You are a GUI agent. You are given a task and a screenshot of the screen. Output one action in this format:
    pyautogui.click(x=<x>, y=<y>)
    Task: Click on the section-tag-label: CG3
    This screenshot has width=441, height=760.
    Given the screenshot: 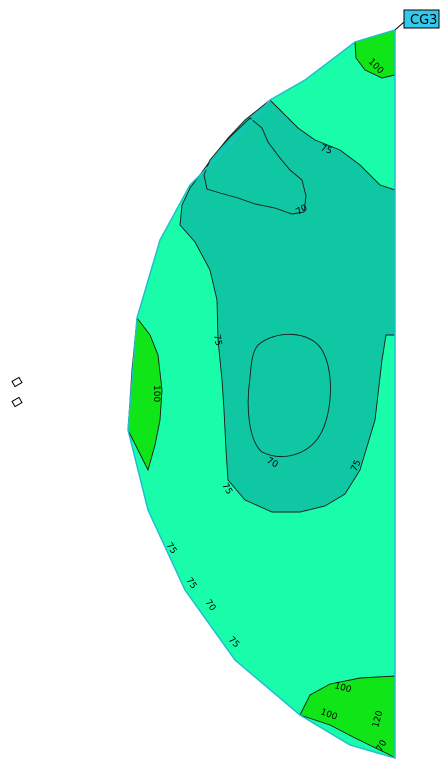 What is the action you would take?
    pyautogui.click(x=423, y=20)
    